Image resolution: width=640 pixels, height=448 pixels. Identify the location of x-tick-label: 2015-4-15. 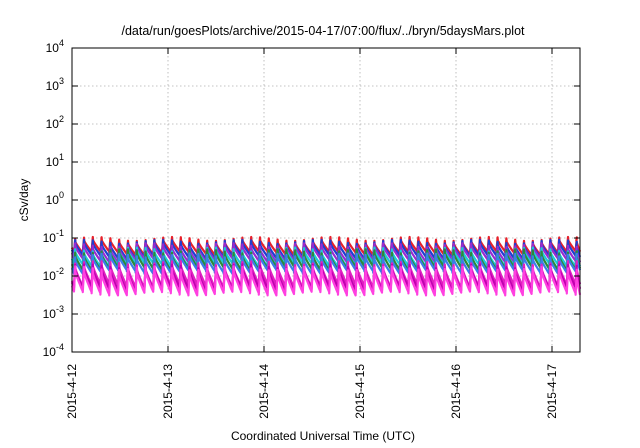
(360, 391).